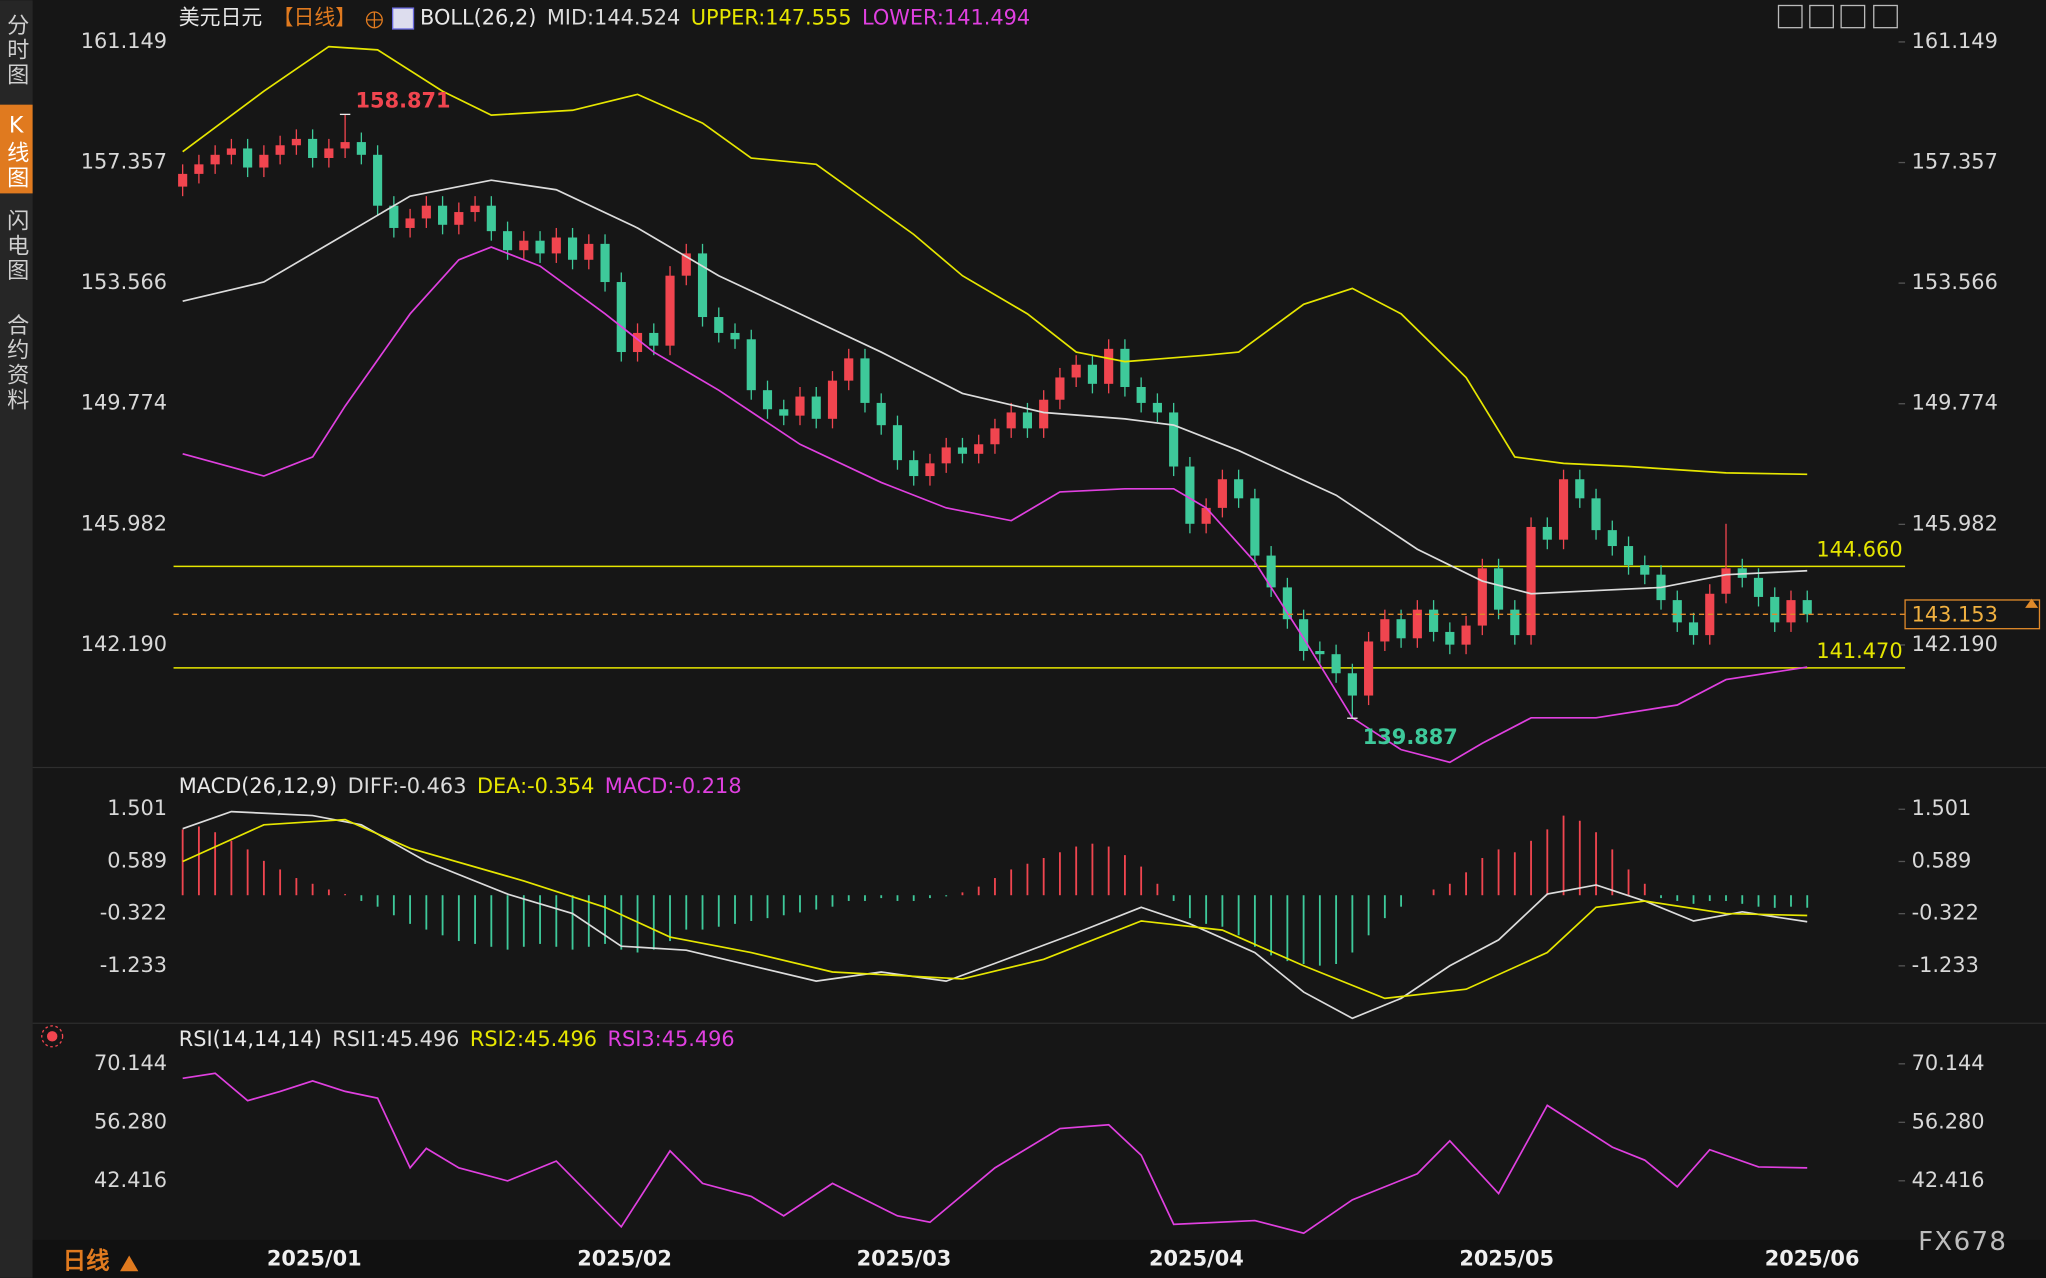  I want to click on last-price-box, so click(1972, 614).